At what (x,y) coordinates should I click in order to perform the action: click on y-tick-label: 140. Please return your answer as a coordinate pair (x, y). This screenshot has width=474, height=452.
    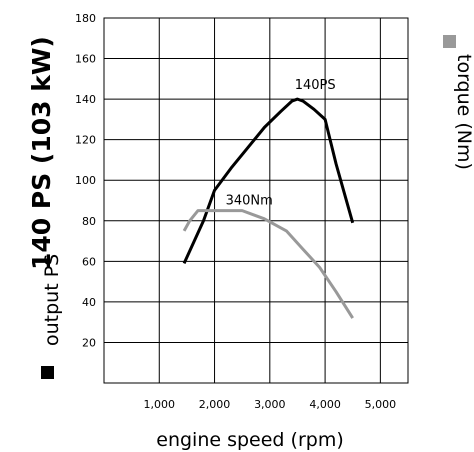
    Looking at the image, I should click on (85, 99).